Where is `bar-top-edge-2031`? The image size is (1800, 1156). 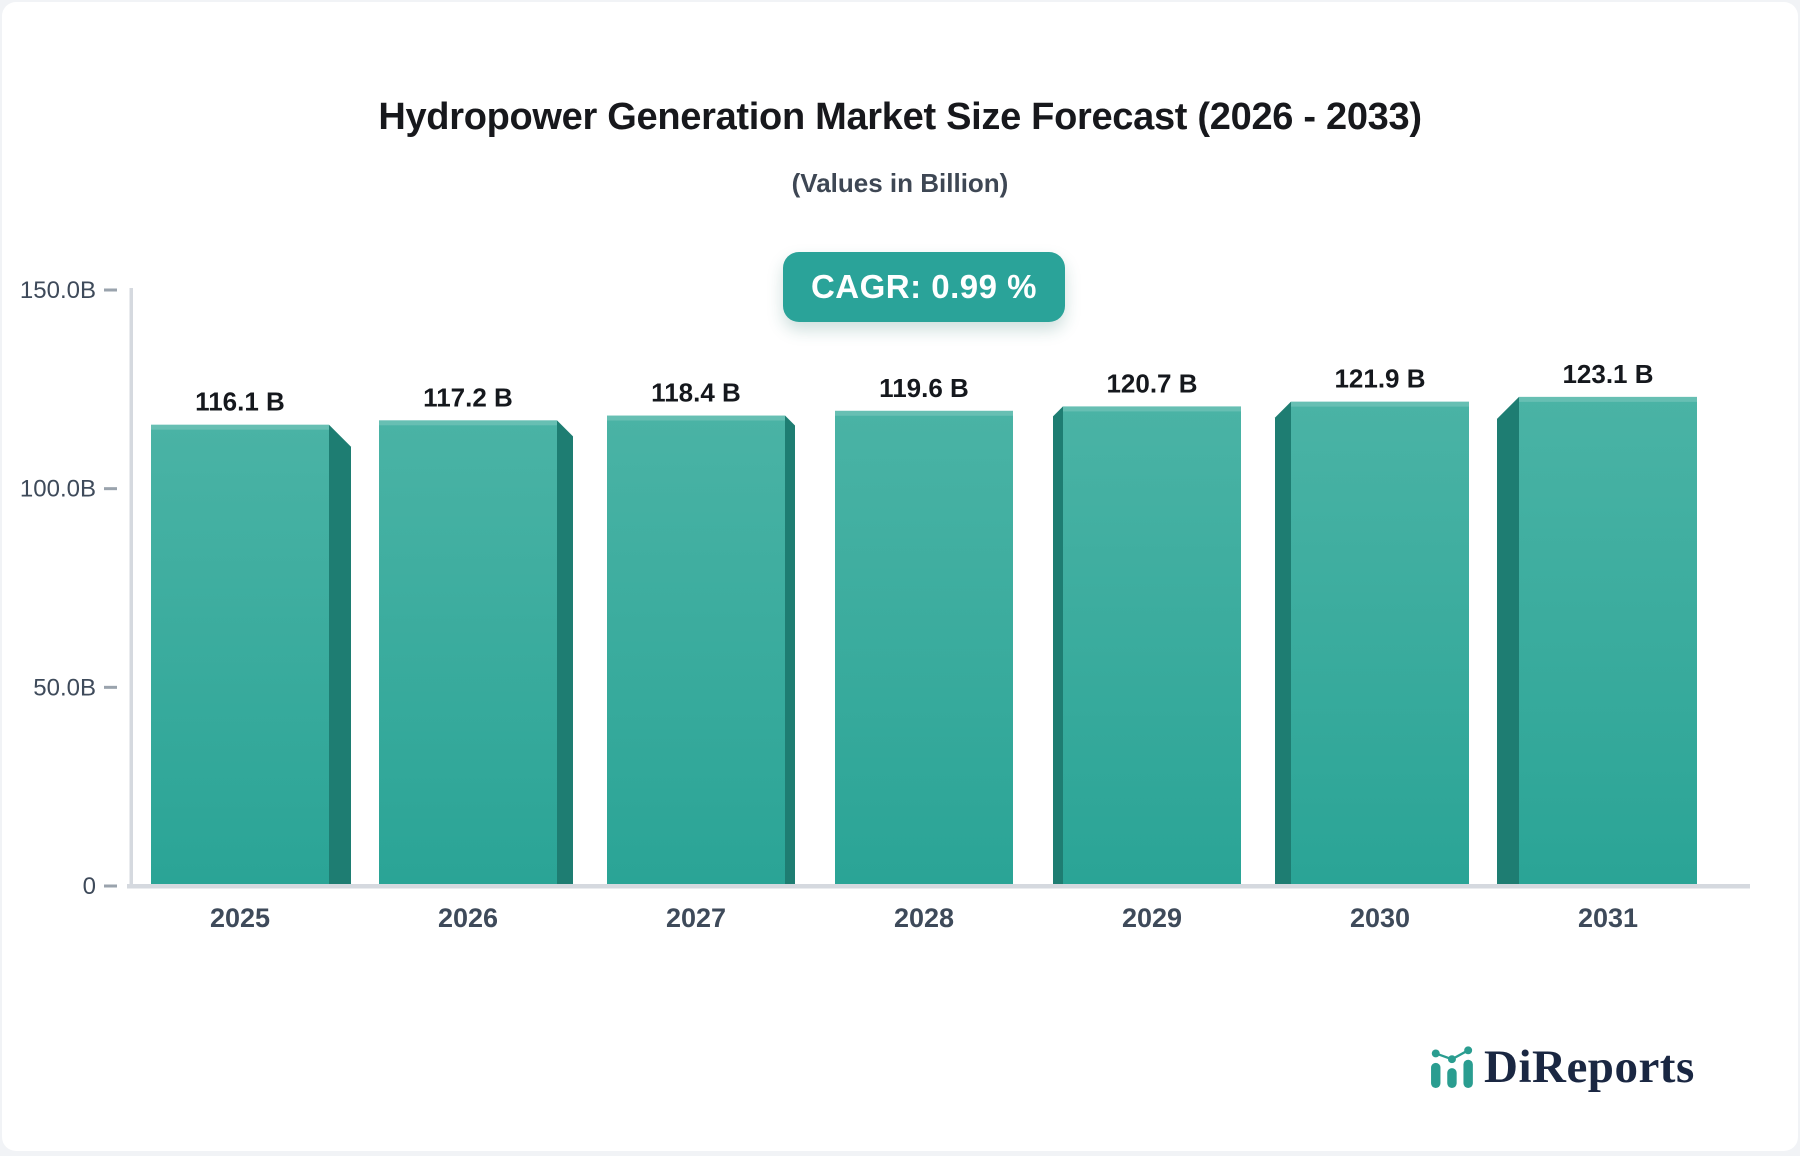
bar-top-edge-2031 is located at coordinates (1608, 399).